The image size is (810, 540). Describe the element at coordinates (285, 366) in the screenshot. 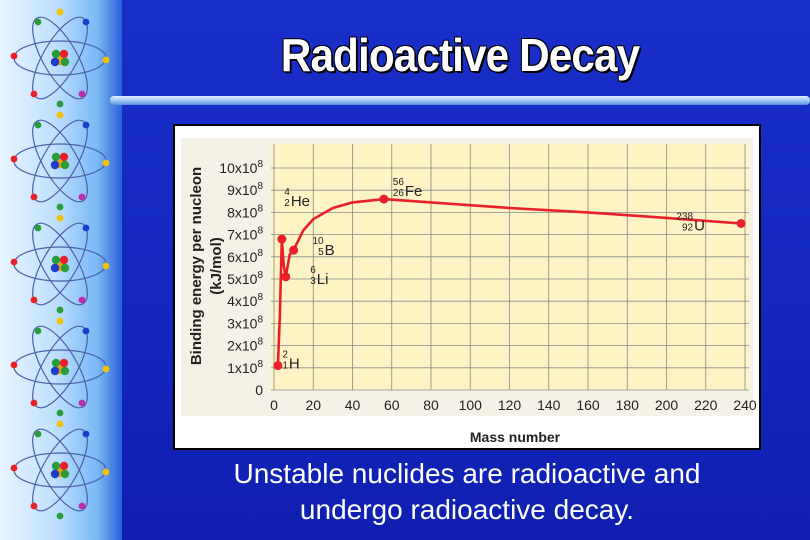

I see `atomic-number-label: 1` at that location.